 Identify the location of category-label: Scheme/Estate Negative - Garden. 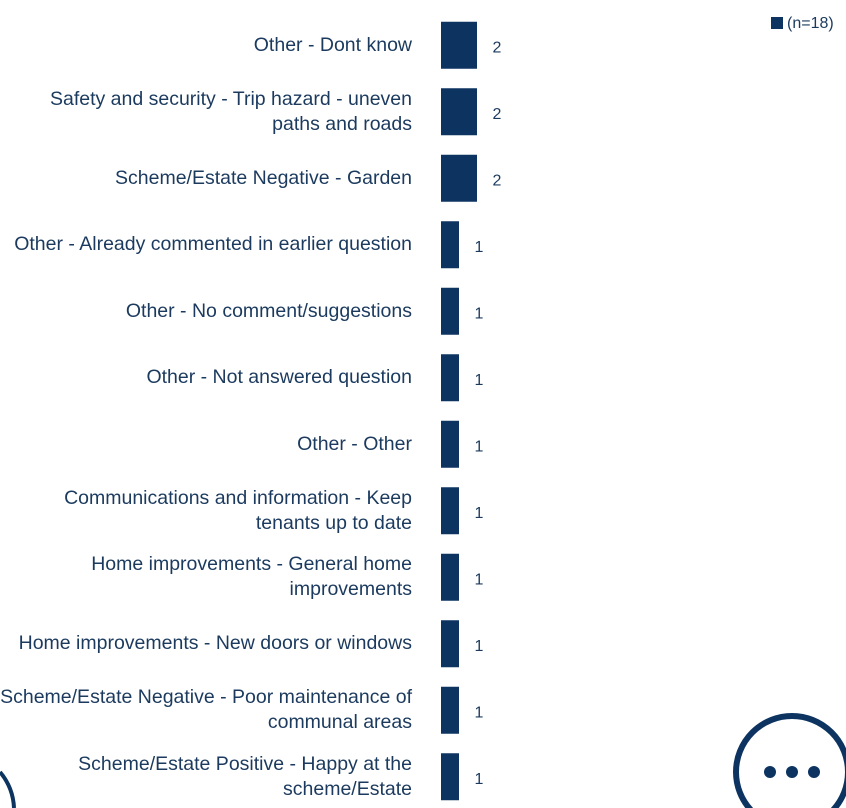
(206, 178).